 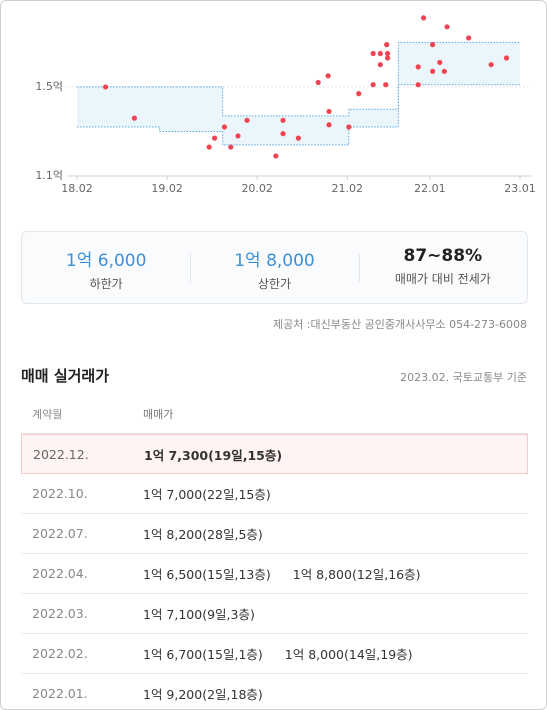 What do you see at coordinates (298, 79) in the screenshot?
I see `band-upper` at bounding box center [298, 79].